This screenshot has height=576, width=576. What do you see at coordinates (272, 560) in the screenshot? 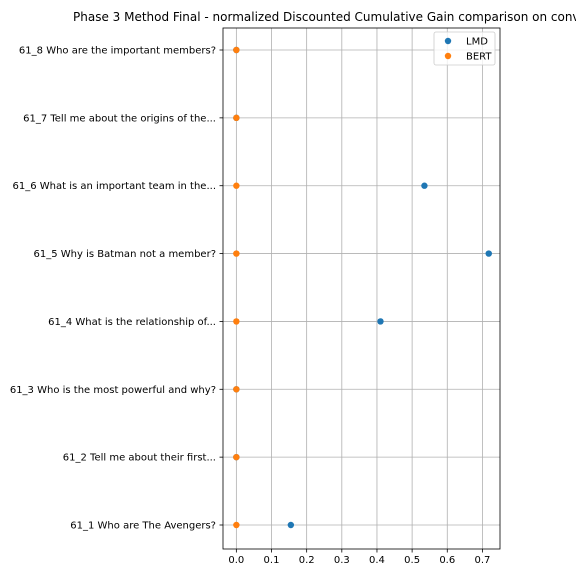
I see `x-tick-label: 0.1` at bounding box center [272, 560].